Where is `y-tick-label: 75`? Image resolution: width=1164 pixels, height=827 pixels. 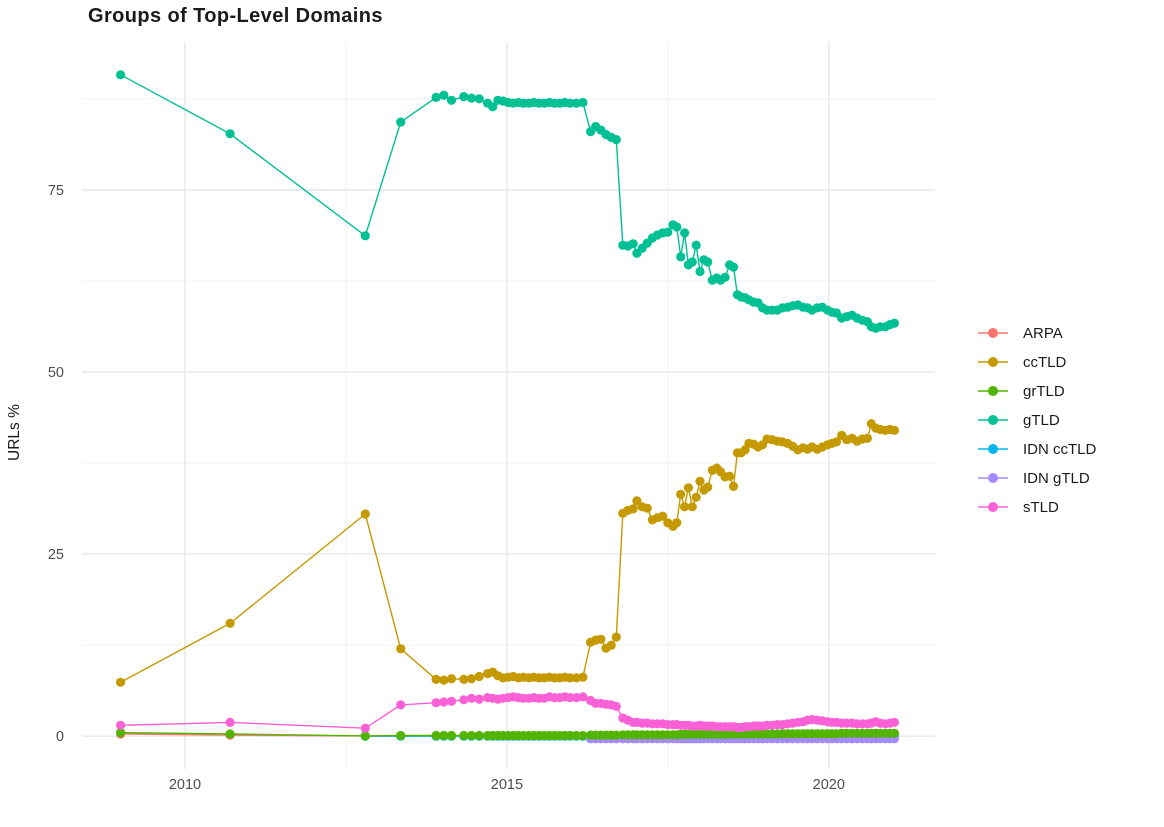
y-tick-label: 75 is located at coordinates (56, 191).